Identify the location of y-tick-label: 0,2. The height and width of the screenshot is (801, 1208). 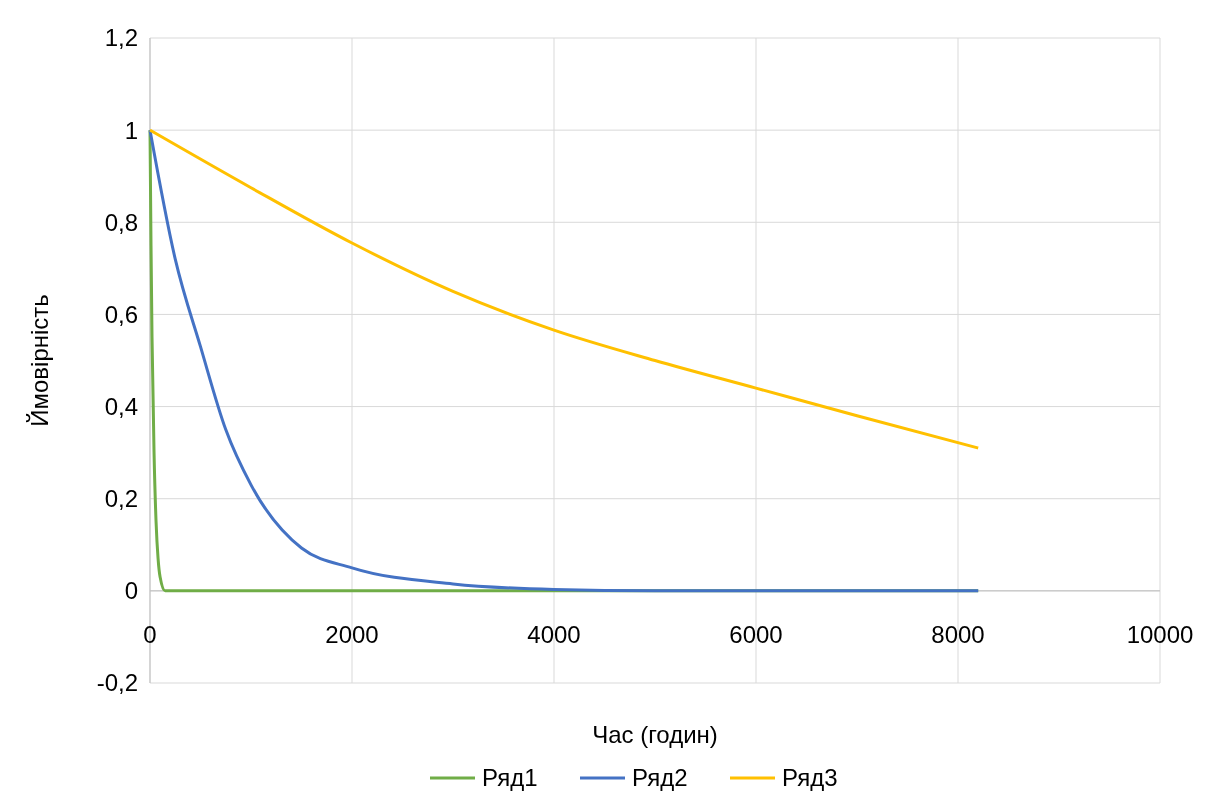
(121, 499).